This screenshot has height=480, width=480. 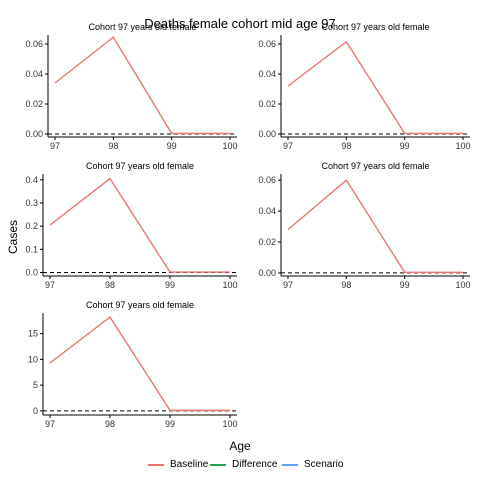 What do you see at coordinates (33, 334) in the screenshot?
I see `y-tick-label: 15` at bounding box center [33, 334].